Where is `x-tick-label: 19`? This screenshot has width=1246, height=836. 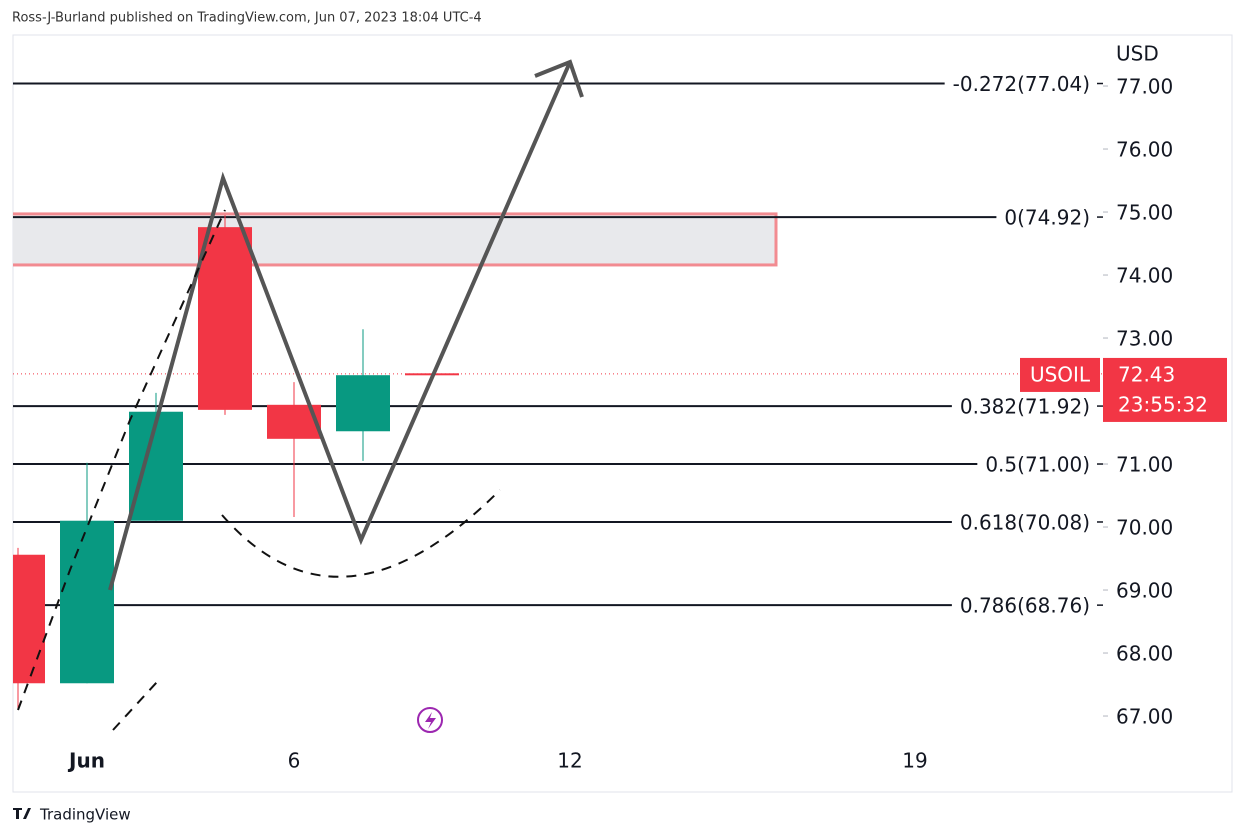
x-tick-label: 19 is located at coordinates (914, 761).